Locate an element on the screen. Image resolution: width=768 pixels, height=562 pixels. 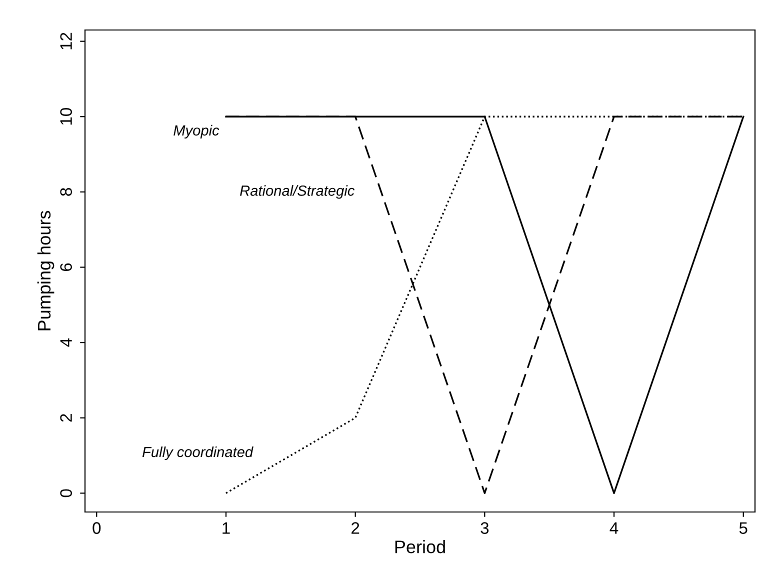
y-tick-label: 6 is located at coordinates (66, 267).